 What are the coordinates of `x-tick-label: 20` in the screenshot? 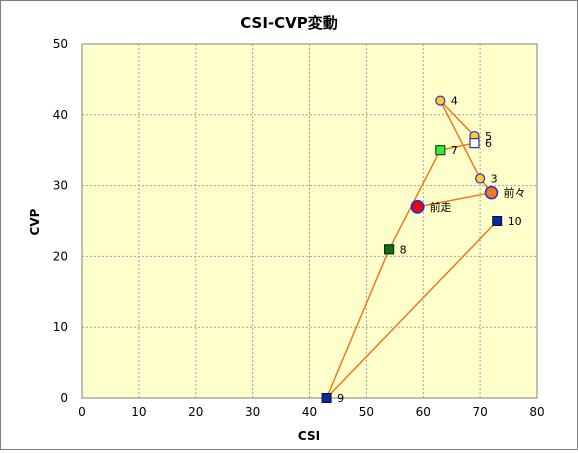 It's located at (195, 412).